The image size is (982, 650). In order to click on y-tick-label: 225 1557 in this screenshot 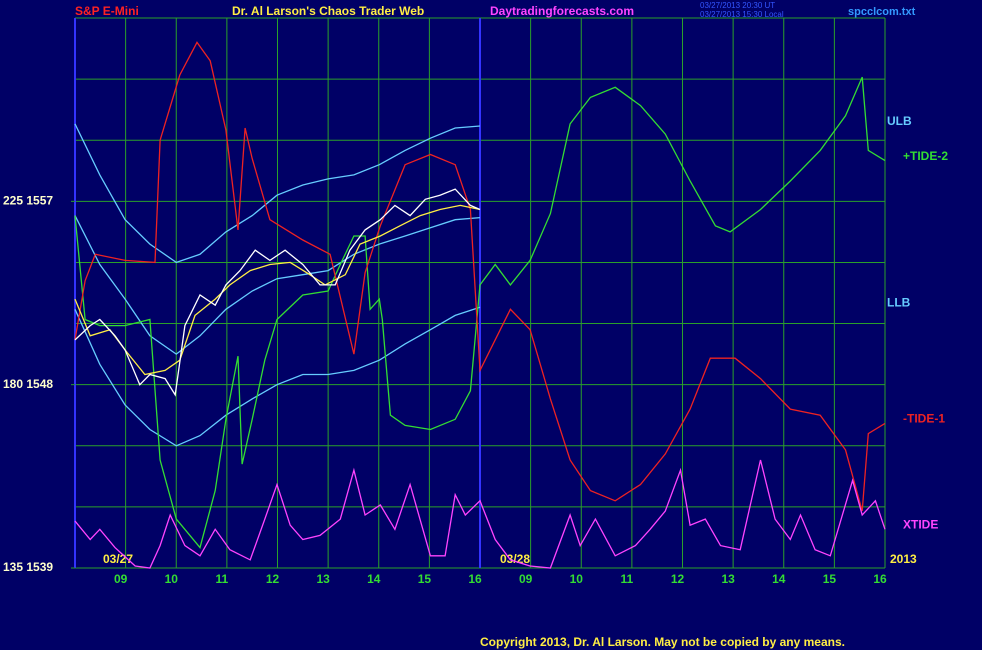, I will do `click(28, 201)`.